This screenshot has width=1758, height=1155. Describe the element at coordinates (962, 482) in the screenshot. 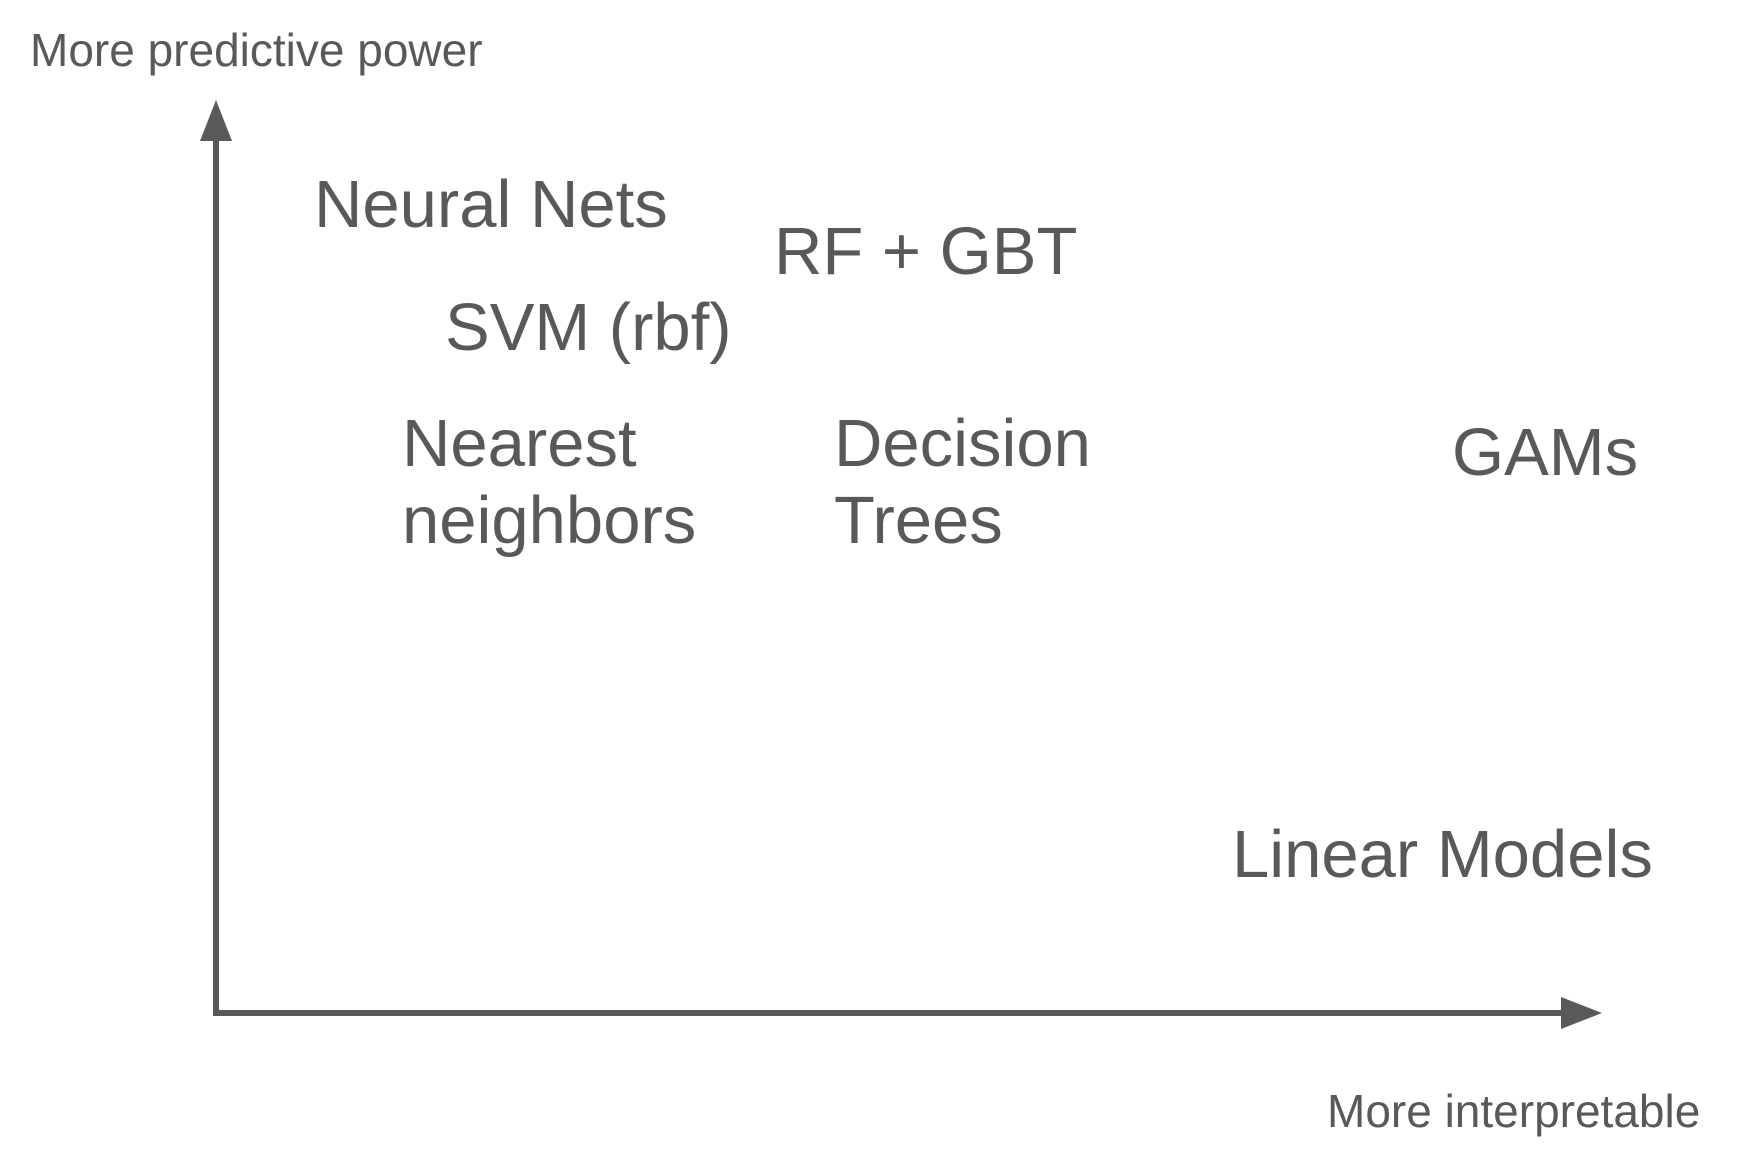

I see `model-decision-trees: Decision Trees` at that location.